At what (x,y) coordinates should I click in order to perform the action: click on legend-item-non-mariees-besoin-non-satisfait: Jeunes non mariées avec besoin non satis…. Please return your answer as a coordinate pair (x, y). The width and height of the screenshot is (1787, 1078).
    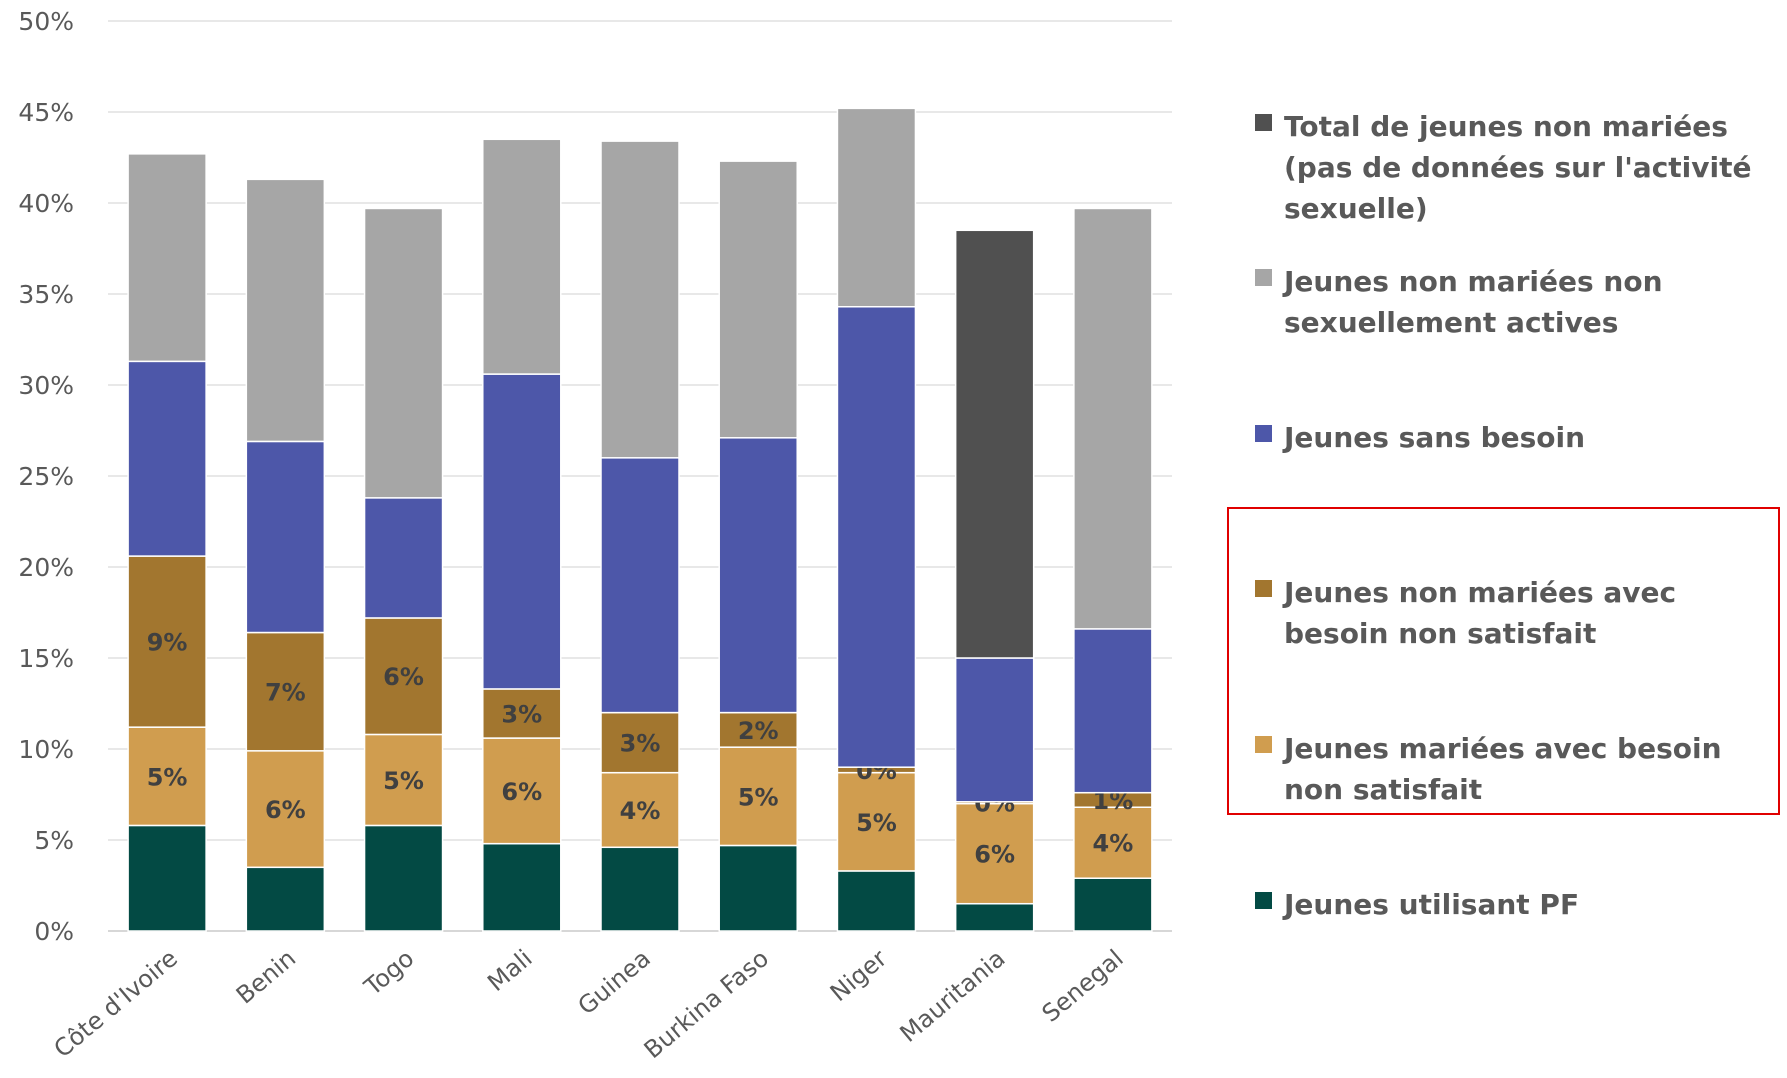
    Looking at the image, I should click on (1514, 613).